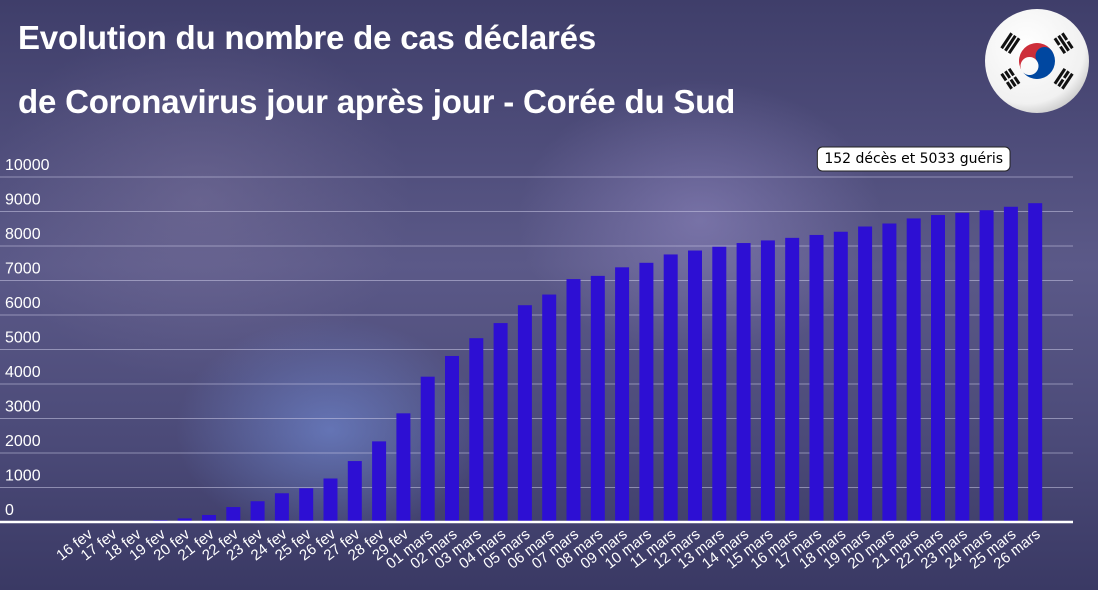 This screenshot has height=590, width=1098. Describe the element at coordinates (354, 491) in the screenshot. I see `bar-27-fev` at that location.